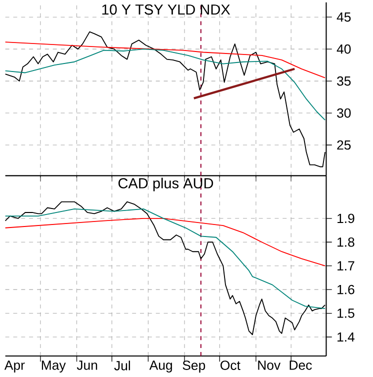  Describe the element at coordinates (346, 337) in the screenshot. I see `y-tick-label: 1.4` at that location.